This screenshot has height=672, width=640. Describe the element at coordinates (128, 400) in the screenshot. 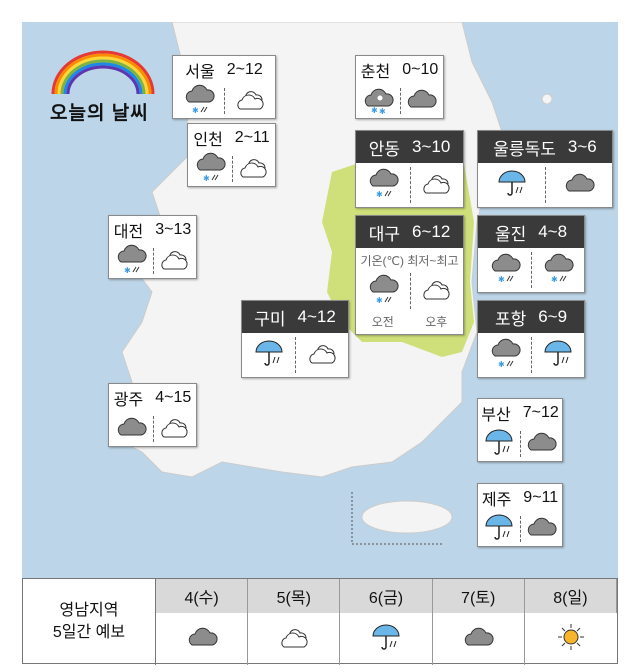

I see `city-name: 광주` at that location.